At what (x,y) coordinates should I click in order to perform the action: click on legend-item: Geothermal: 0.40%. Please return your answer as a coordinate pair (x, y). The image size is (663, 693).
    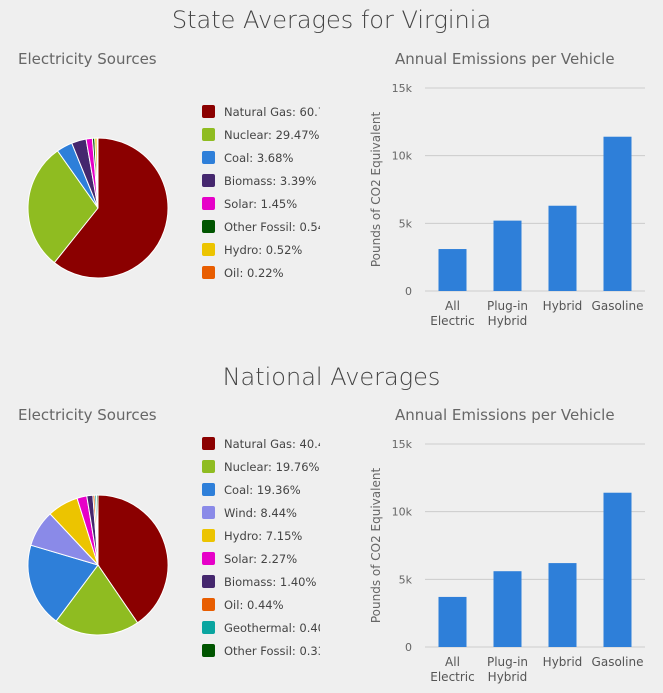
    Looking at the image, I should click on (261, 627).